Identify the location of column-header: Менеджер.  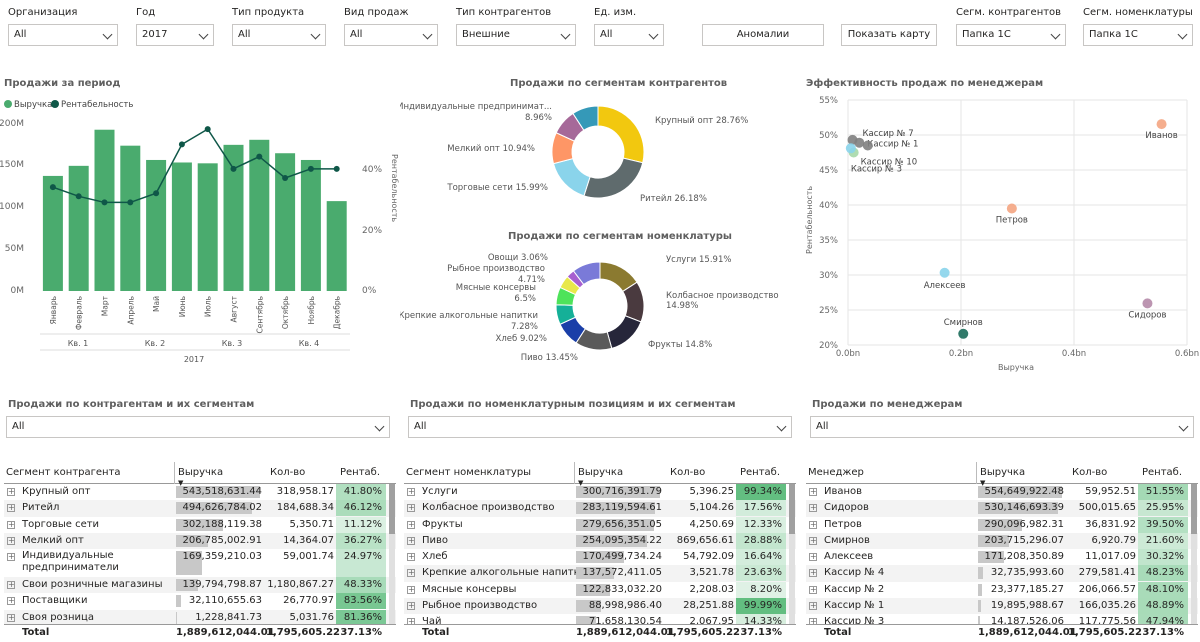
(836, 472).